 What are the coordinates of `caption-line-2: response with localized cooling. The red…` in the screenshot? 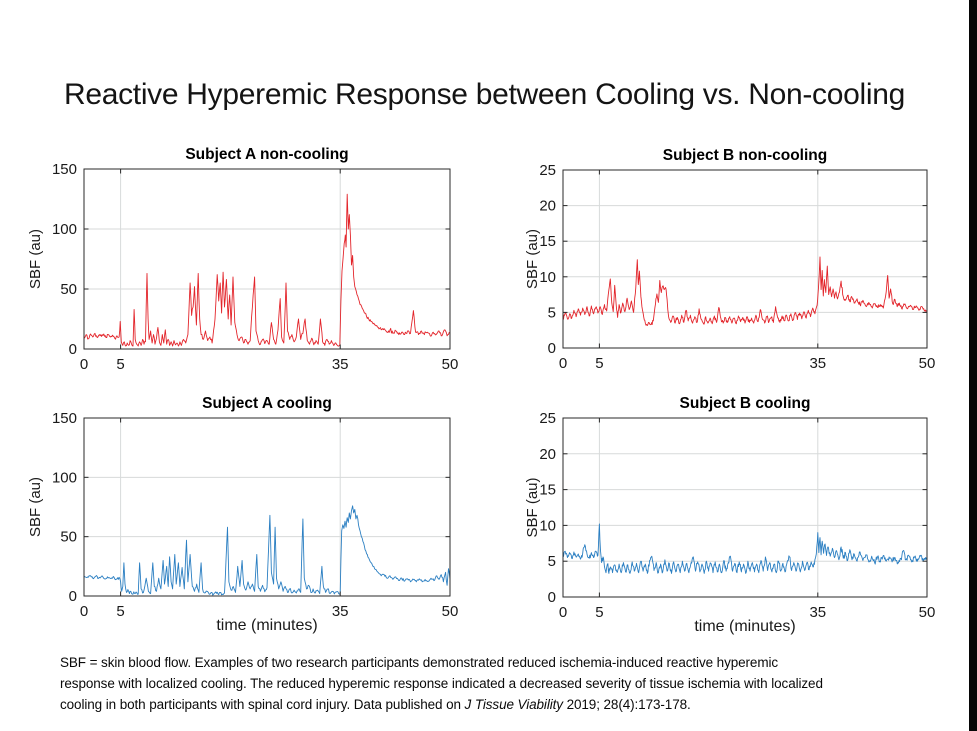 It's located at (441, 683).